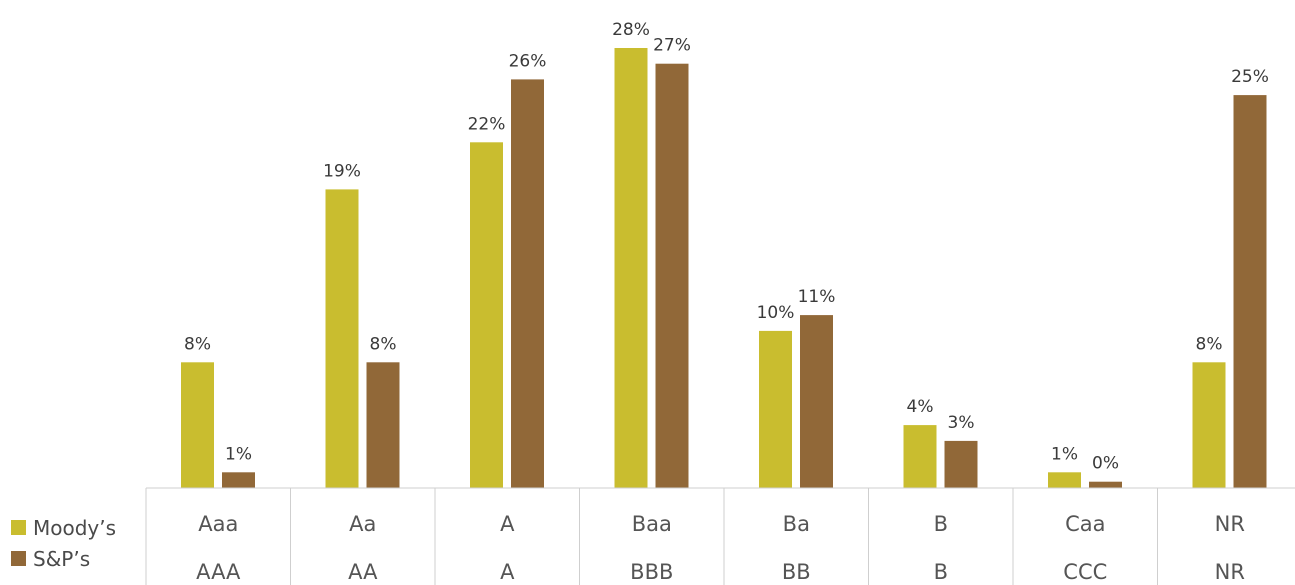 Image resolution: width=1295 pixels, height=585 pixels. Describe the element at coordinates (238, 454) in the screenshot. I see `data-label-sp-1: 1%` at that location.